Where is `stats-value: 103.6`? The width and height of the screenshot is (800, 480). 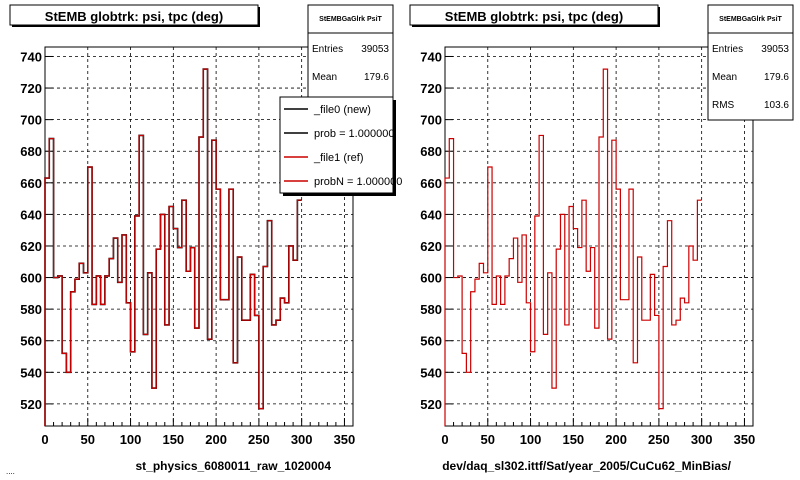 stats-value: 103.6 is located at coordinates (776, 105).